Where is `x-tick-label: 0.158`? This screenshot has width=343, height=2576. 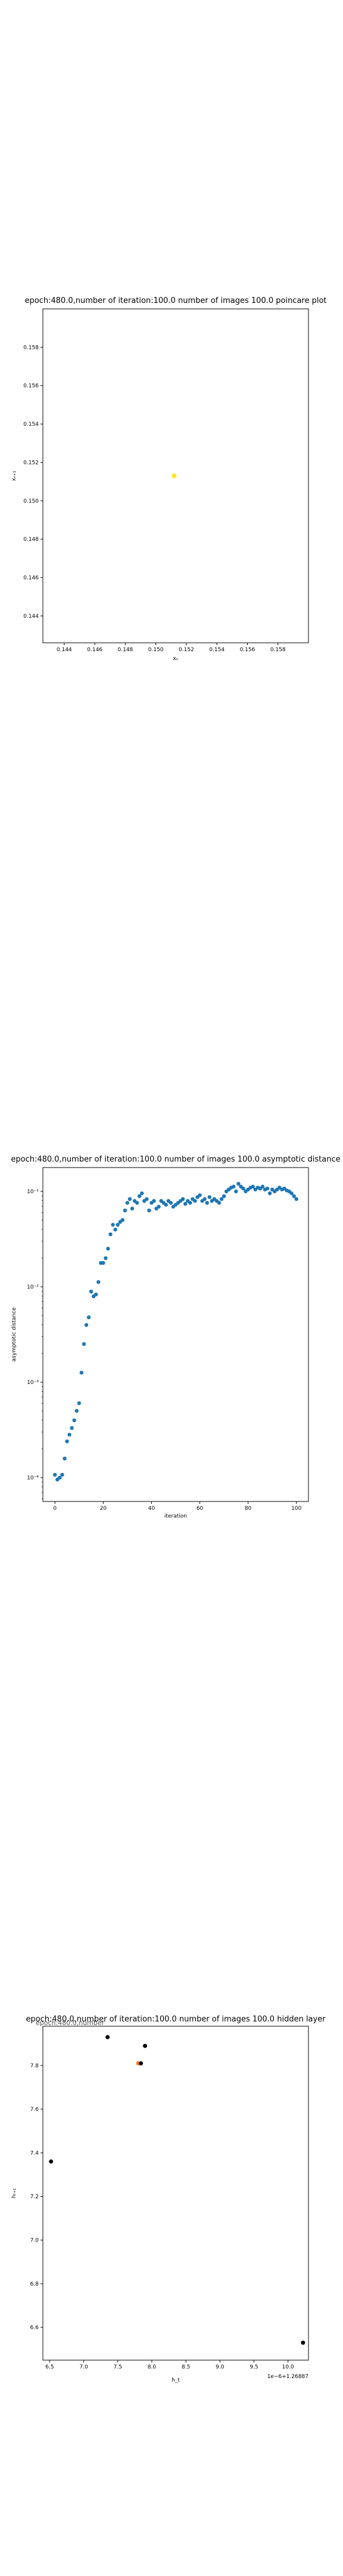 x-tick-label: 0.158 is located at coordinates (278, 650).